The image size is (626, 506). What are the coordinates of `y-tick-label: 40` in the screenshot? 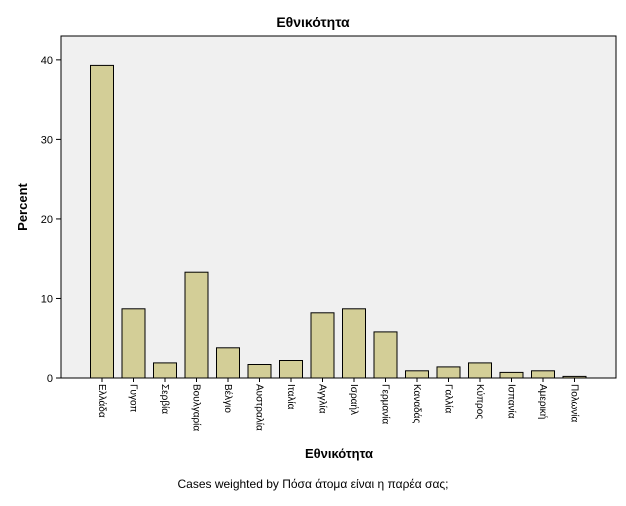 It's located at (47, 61).